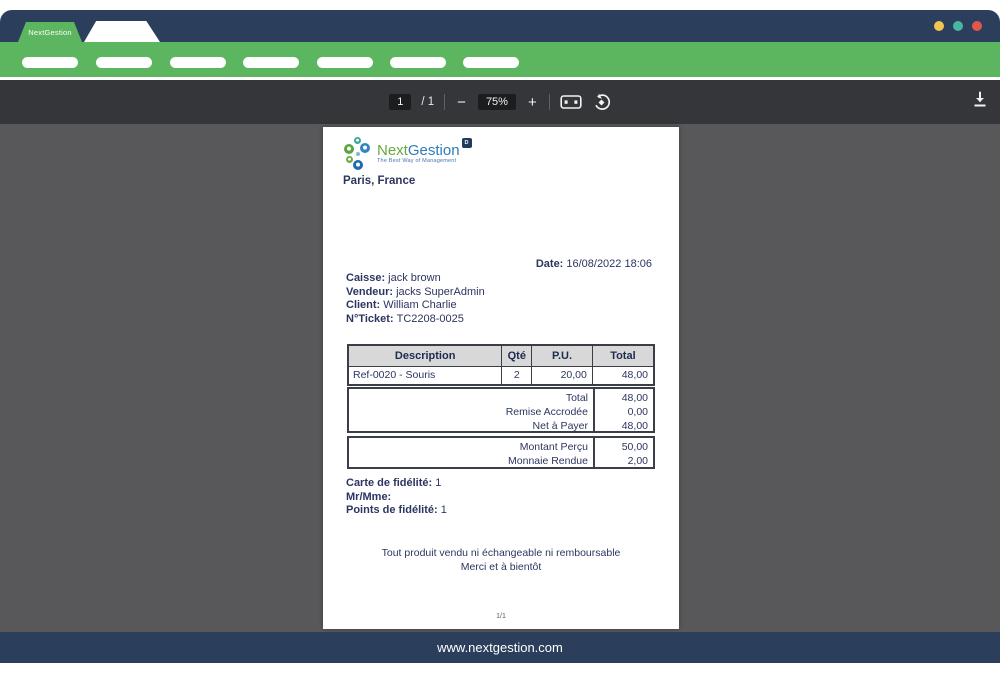 The width and height of the screenshot is (1000, 679). What do you see at coordinates (977, 26) in the screenshot?
I see `window-button-red` at bounding box center [977, 26].